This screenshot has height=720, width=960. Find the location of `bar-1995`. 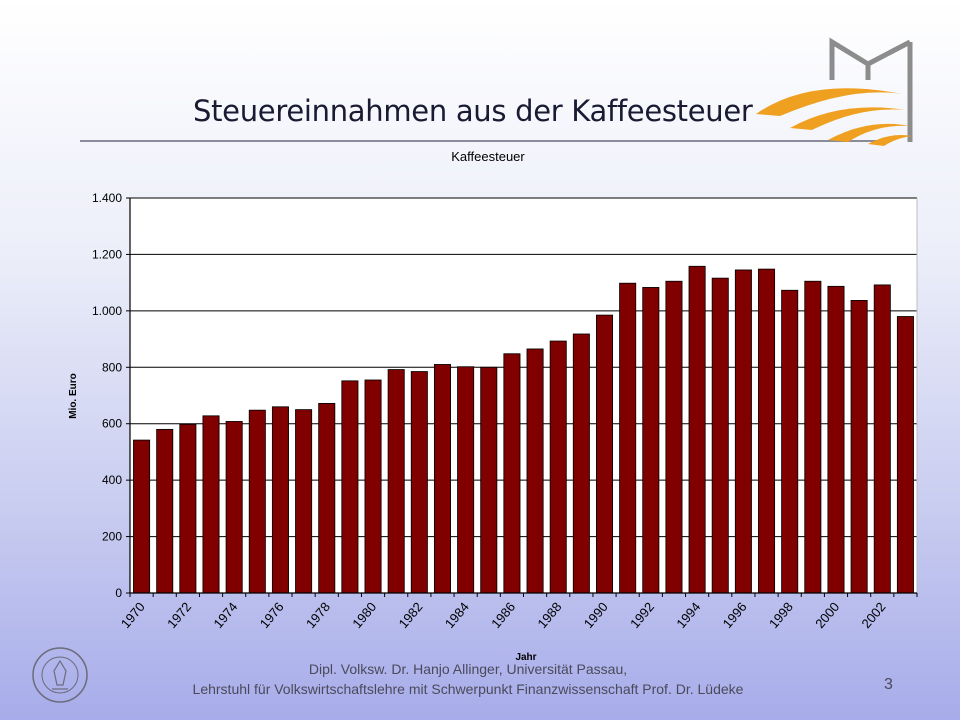

bar-1995 is located at coordinates (720, 435).